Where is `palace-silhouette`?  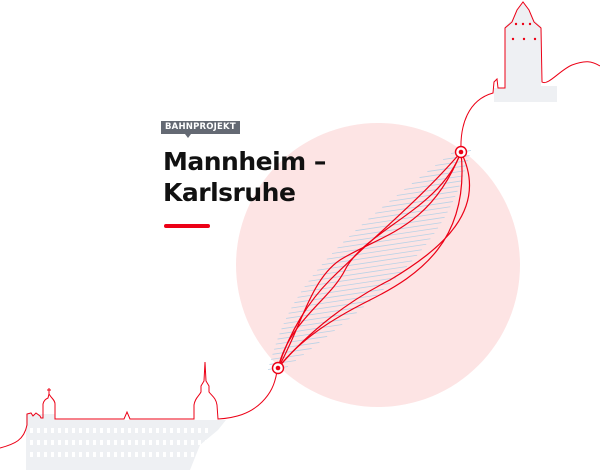 palace-silhouette is located at coordinates (139, 415).